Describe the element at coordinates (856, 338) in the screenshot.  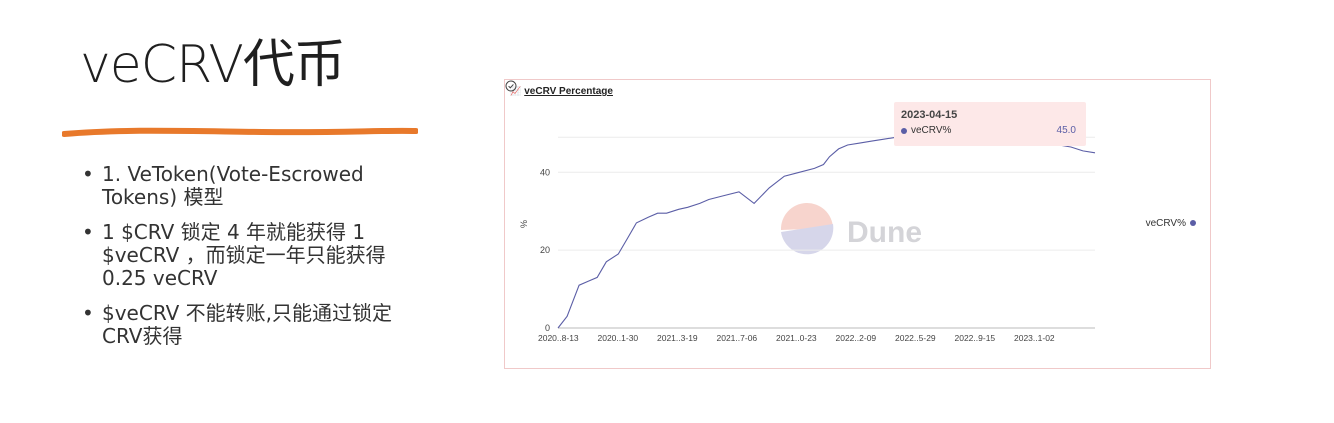
I see `x-tick-label: 2022..2-09` at that location.